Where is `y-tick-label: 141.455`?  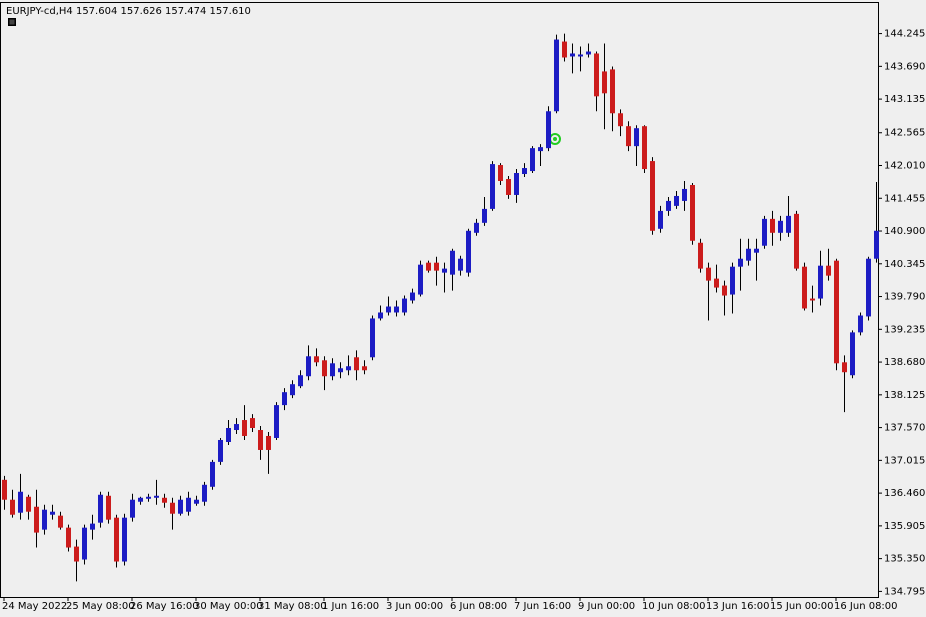
y-tick-label: 141.455 is located at coordinates (904, 198).